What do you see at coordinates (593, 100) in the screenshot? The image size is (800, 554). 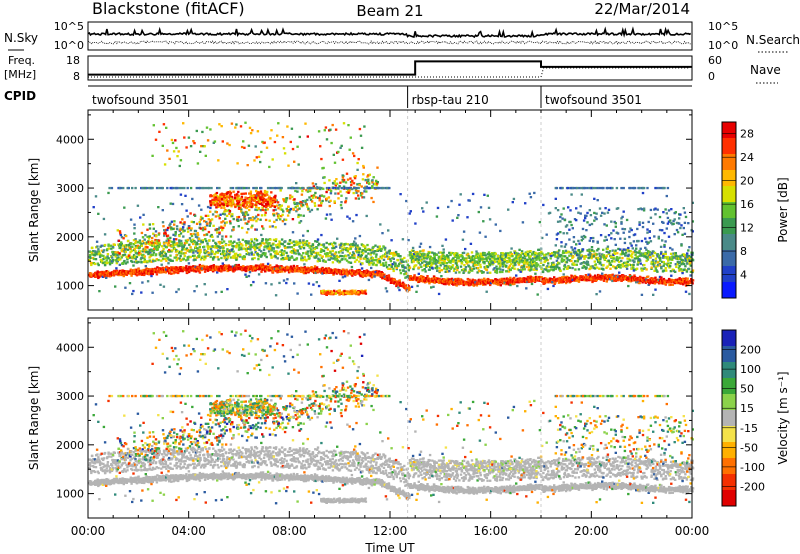 I see `cpid-segment-label: twofsound 3501` at bounding box center [593, 100].